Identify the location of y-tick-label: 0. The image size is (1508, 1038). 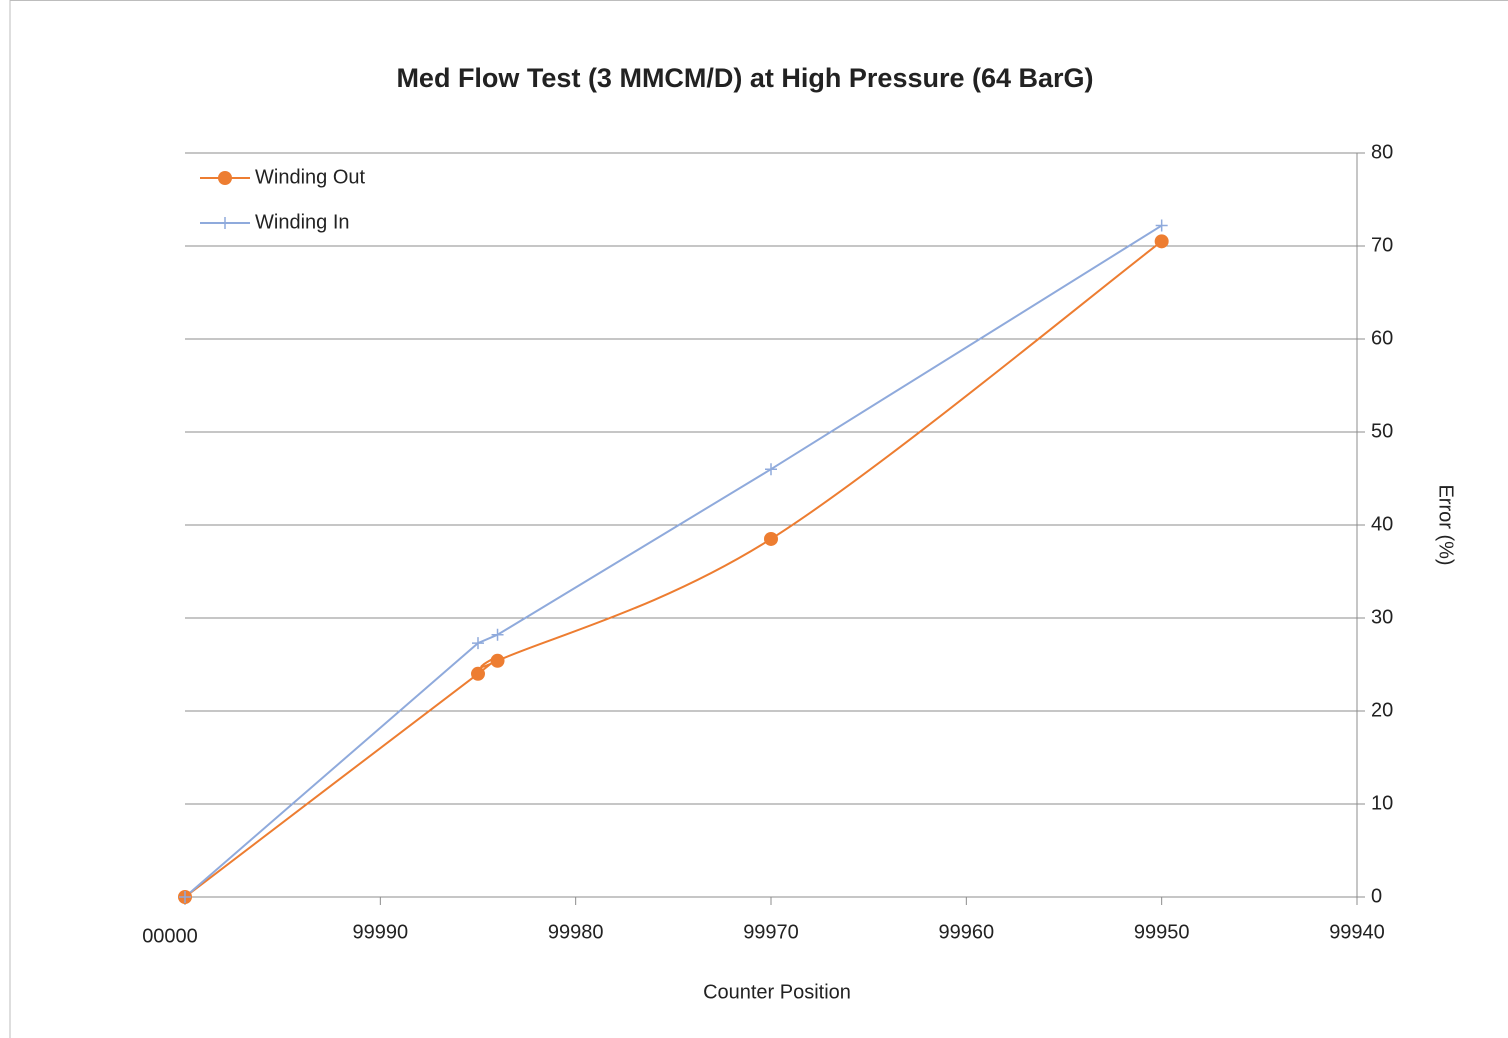
(1376, 896).